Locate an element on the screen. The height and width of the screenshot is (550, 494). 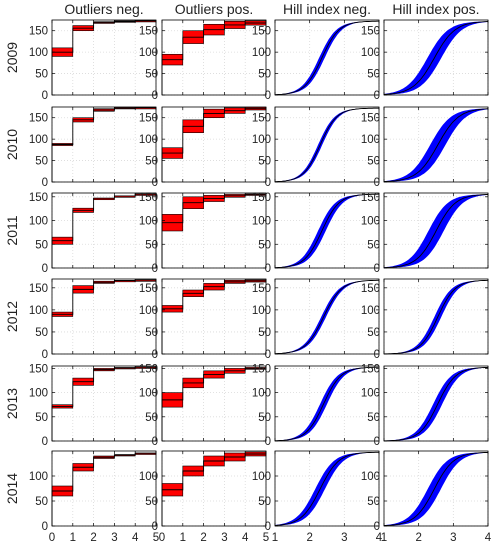
panel-2013-col-4: 0 50 100 150 is located at coordinates (425, 405).